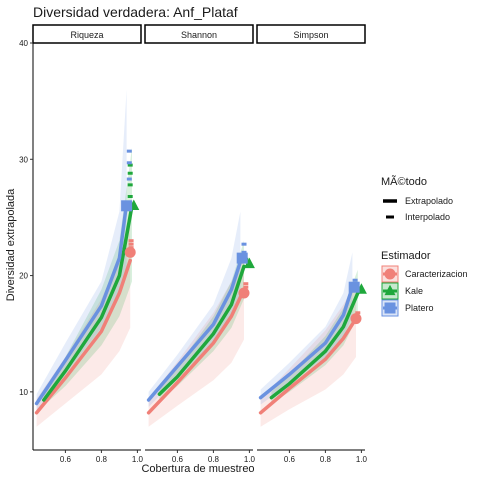  I want to click on legend-key-square, so click(390, 308).